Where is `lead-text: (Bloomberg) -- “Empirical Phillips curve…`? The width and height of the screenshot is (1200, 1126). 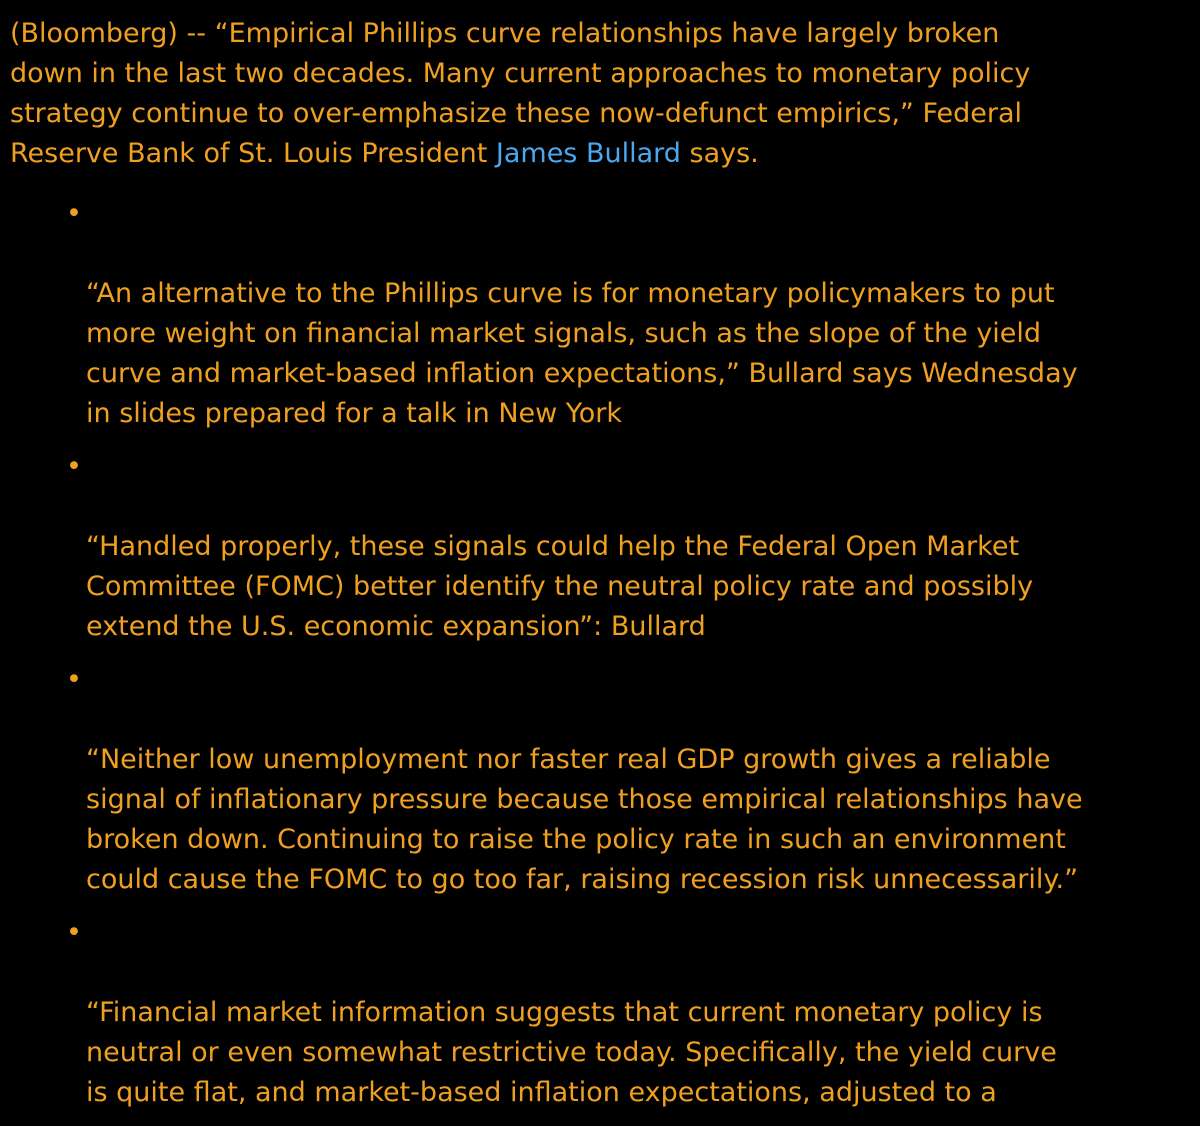 lead-text: (Bloomberg) -- “Empirical Phillips curve… is located at coordinates (520, 93).